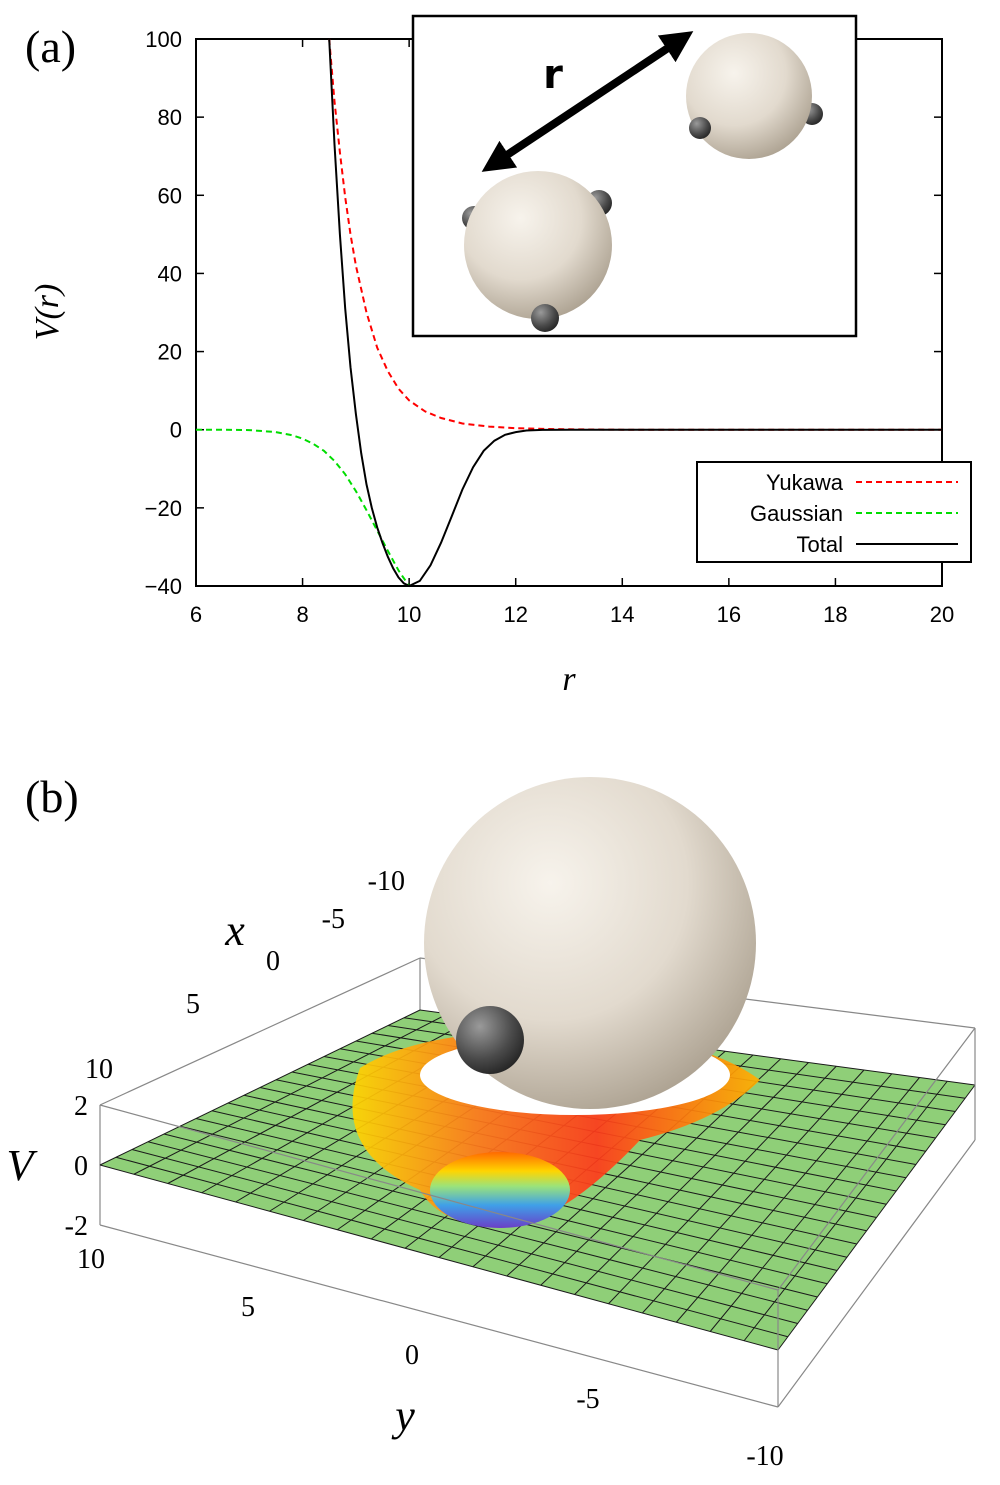 The image size is (1000, 1485). What do you see at coordinates (47, 312) in the screenshot?
I see `y-axis-label: V(r)` at bounding box center [47, 312].